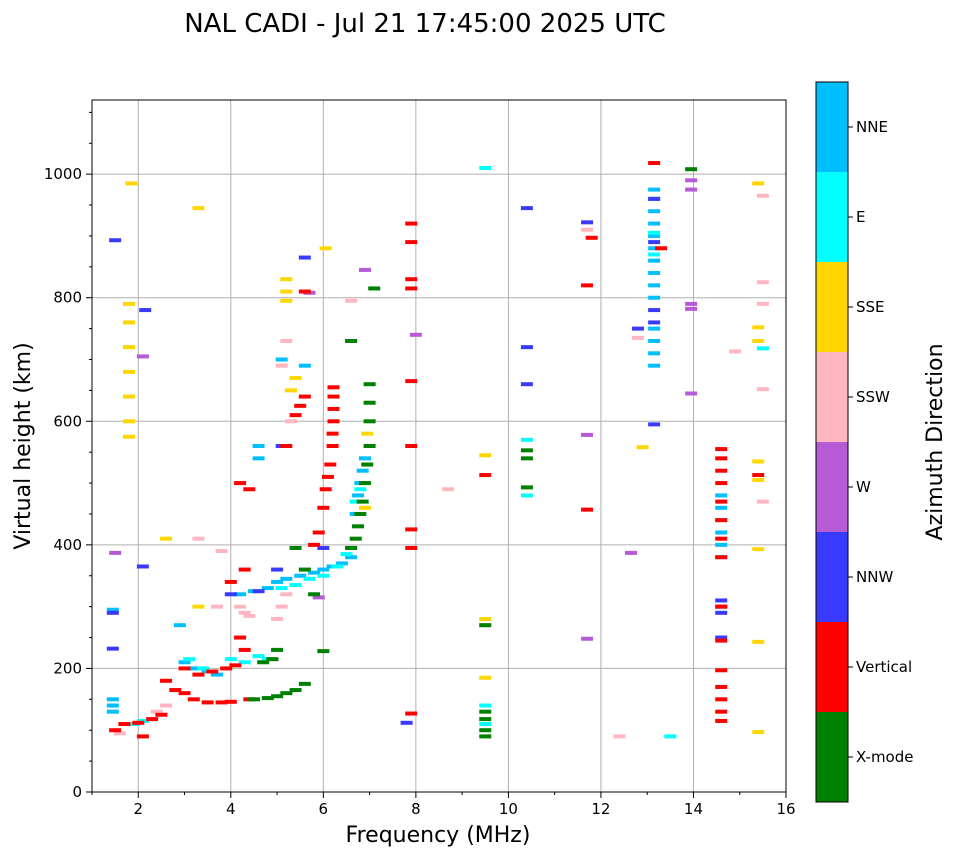 This screenshot has width=958, height=861. I want to click on x-tick-label: 8, so click(416, 809).